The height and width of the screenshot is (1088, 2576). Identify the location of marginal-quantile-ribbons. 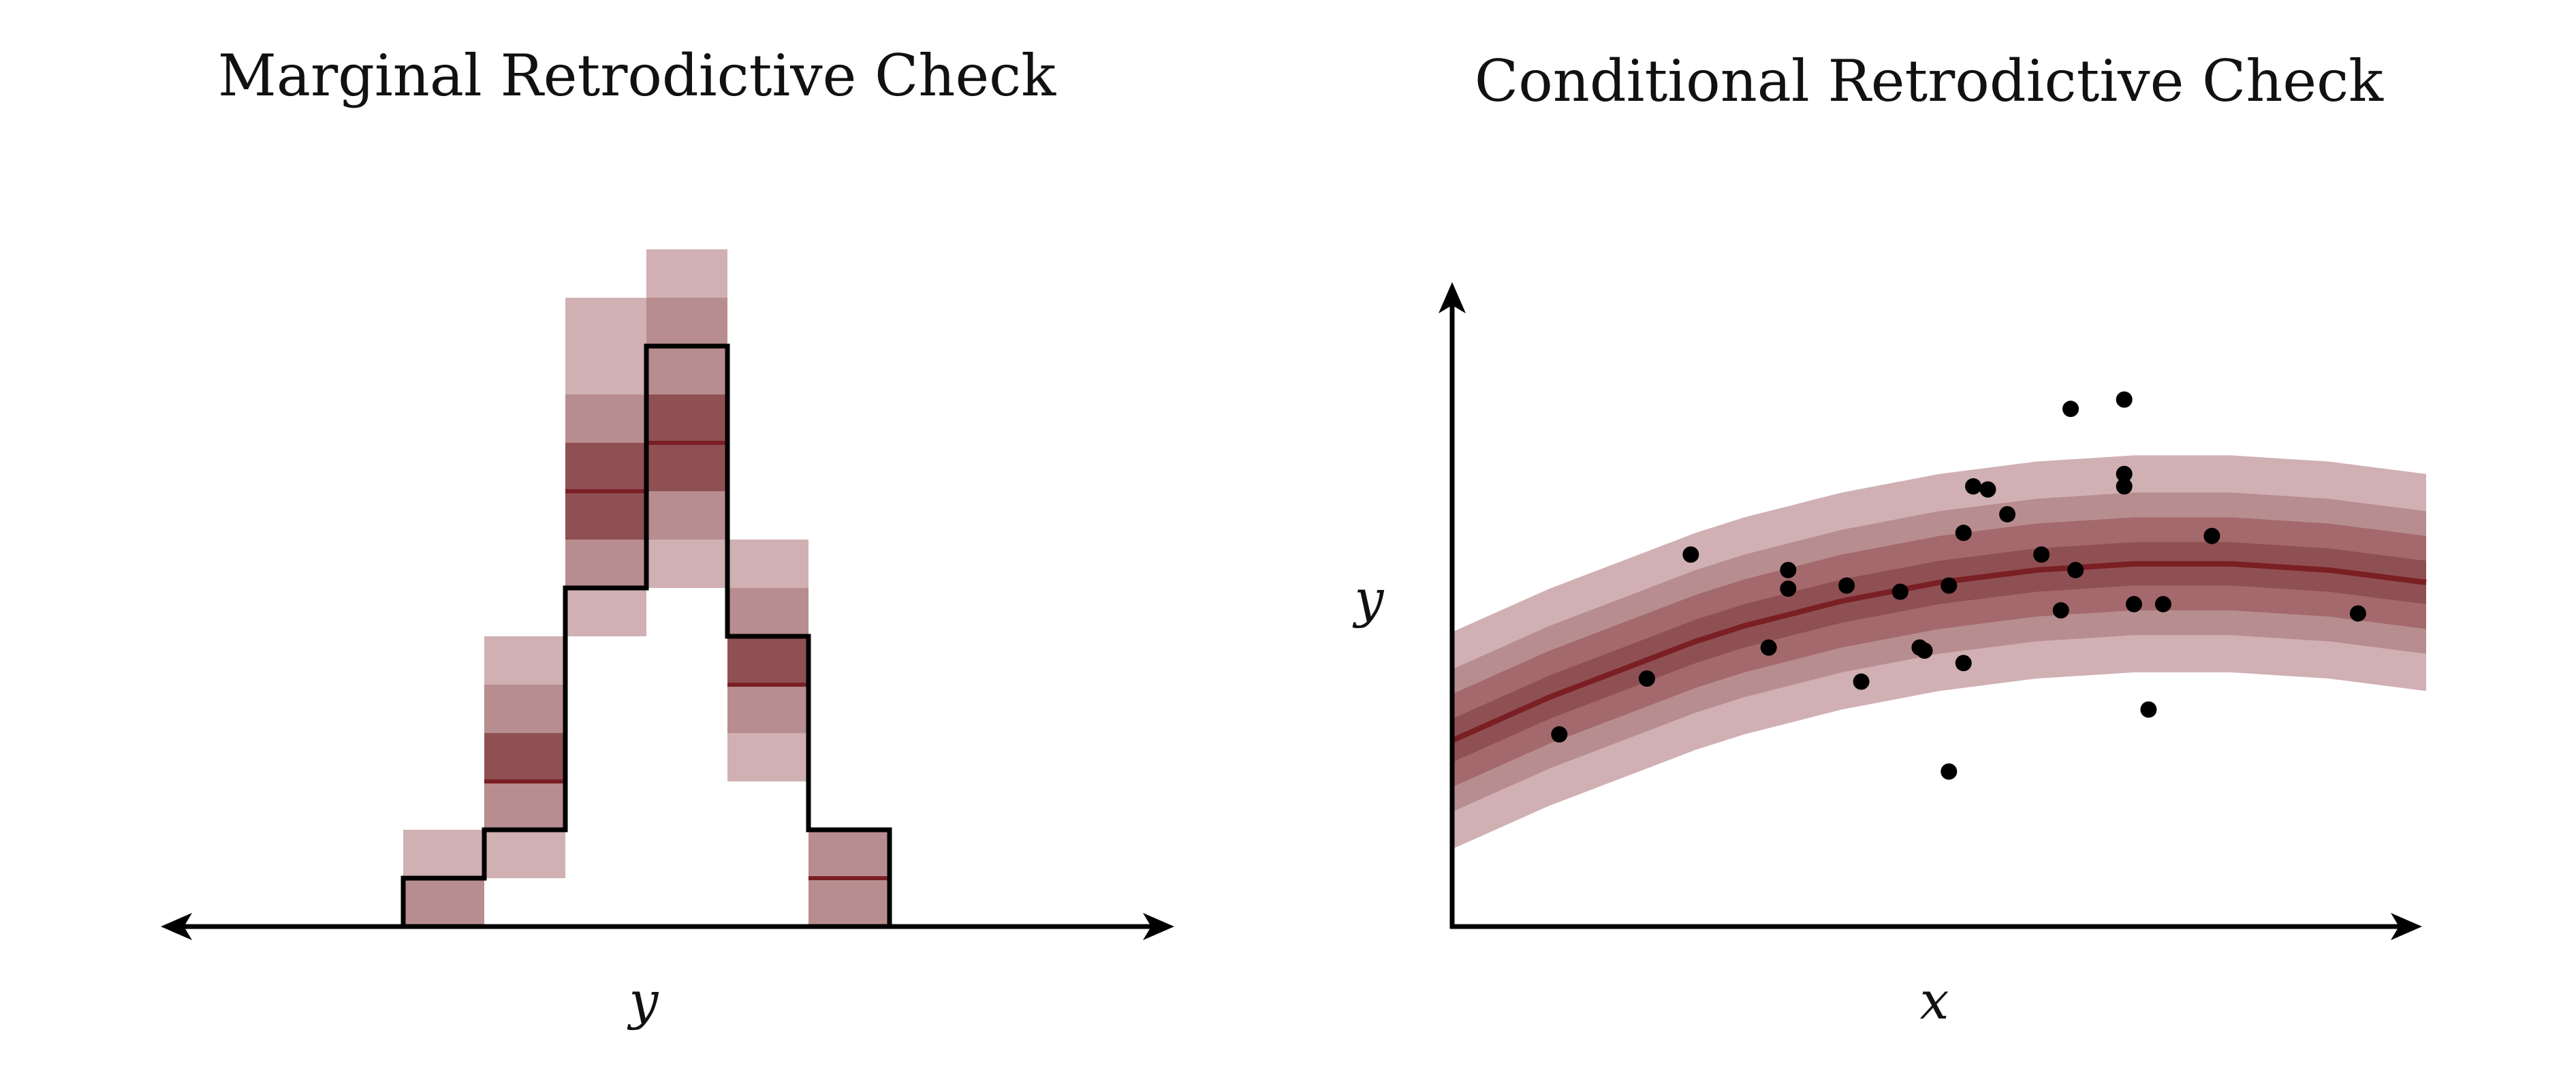
(646, 588).